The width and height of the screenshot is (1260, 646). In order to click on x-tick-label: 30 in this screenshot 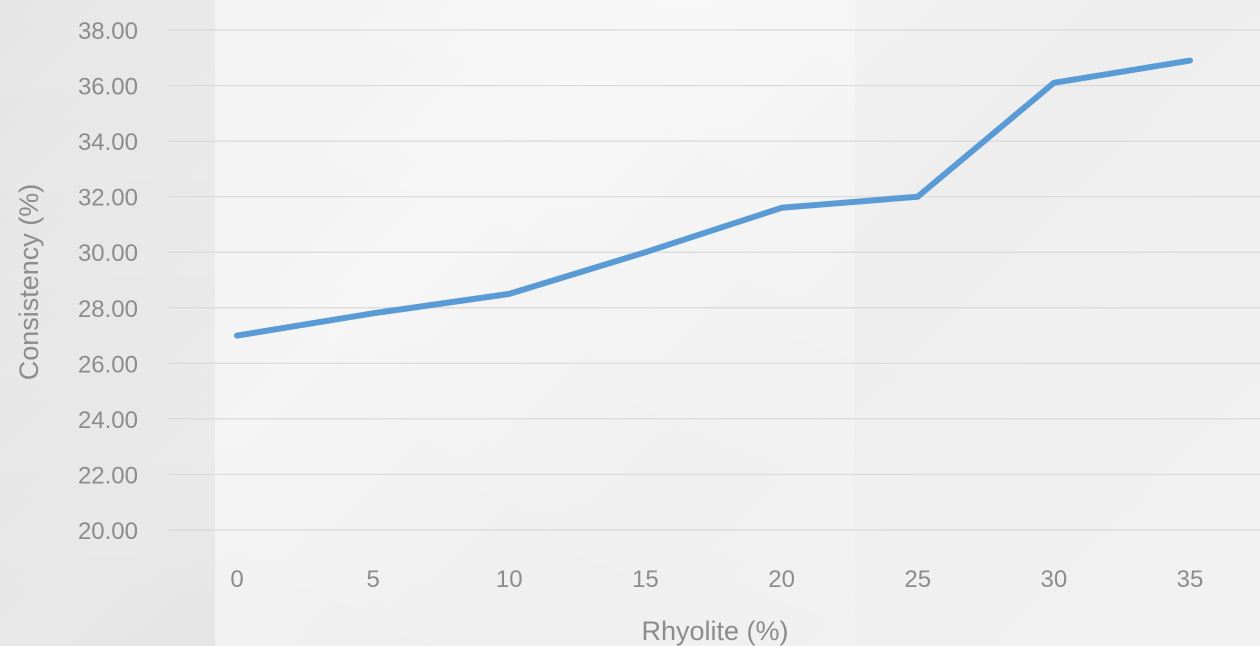, I will do `click(1054, 579)`.